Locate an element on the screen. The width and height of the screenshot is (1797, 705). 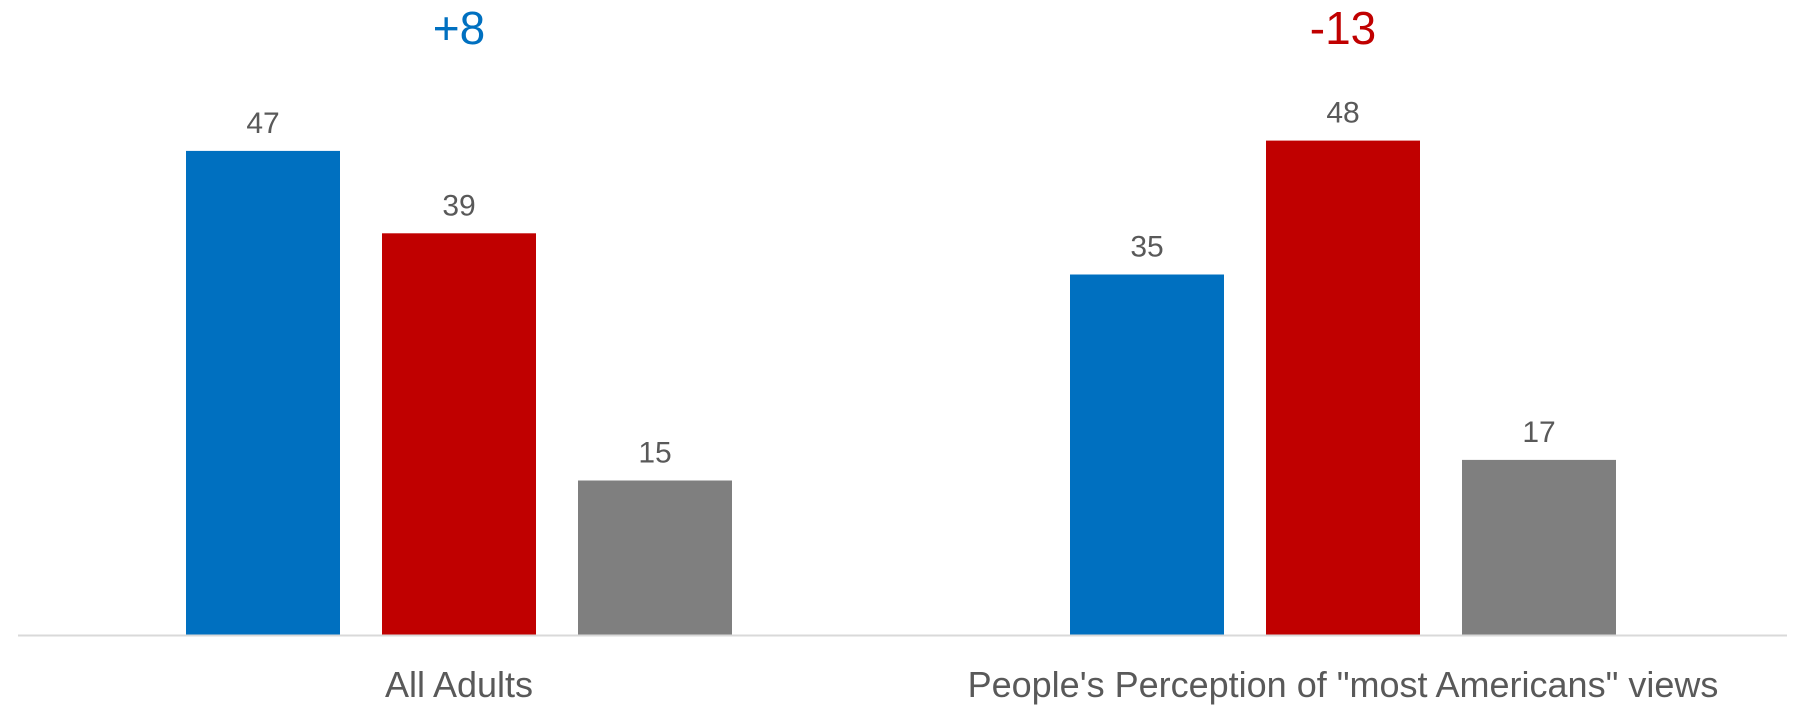
data-label-2-1: 35 is located at coordinates (1146, 247).